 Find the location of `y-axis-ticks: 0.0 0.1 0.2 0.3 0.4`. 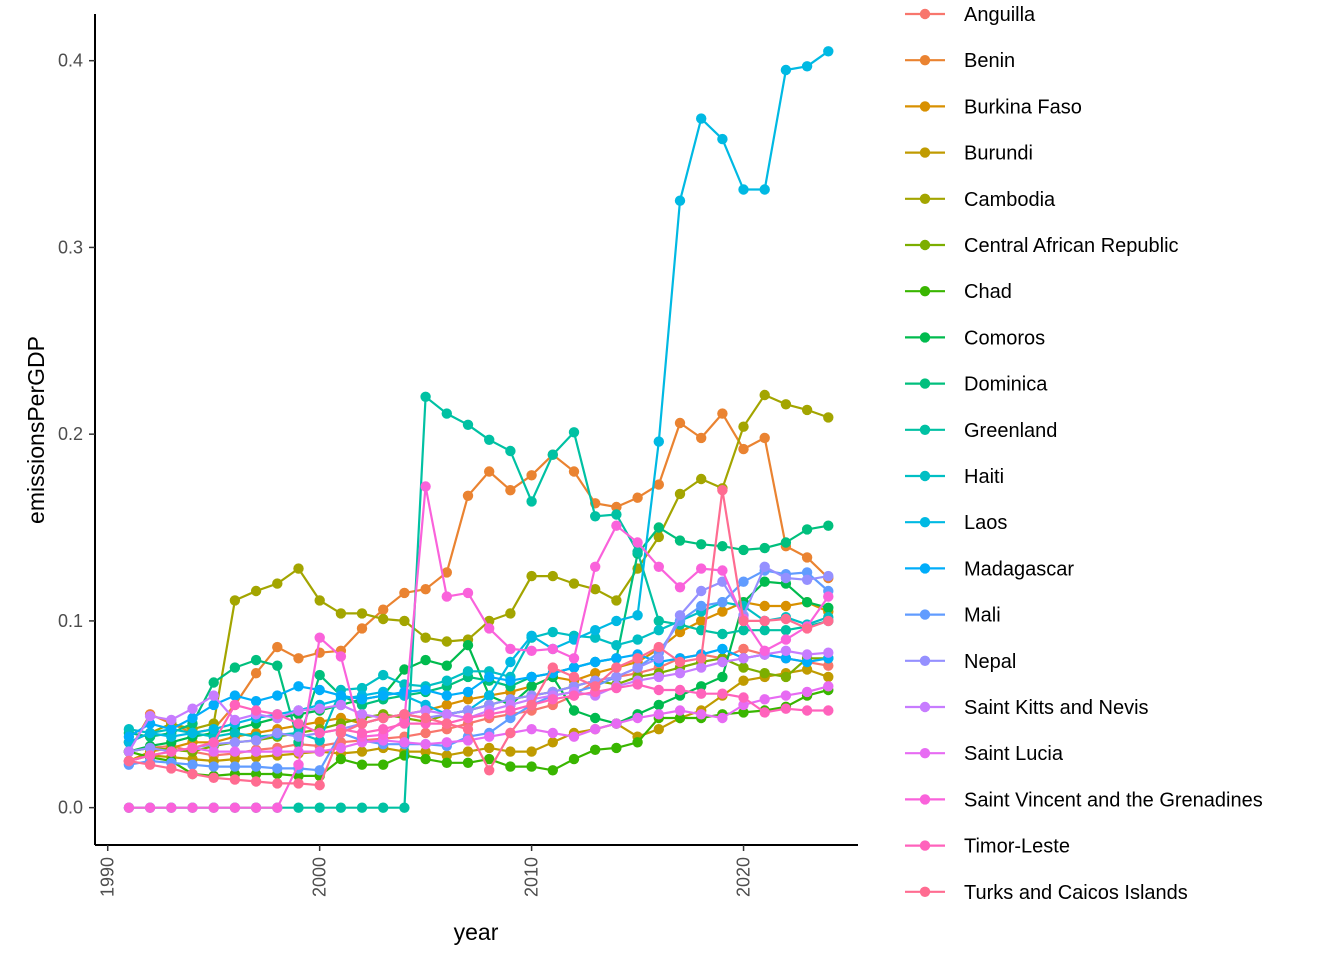

y-axis-ticks: 0.0 0.1 0.2 0.3 0.4 is located at coordinates (76, 434).